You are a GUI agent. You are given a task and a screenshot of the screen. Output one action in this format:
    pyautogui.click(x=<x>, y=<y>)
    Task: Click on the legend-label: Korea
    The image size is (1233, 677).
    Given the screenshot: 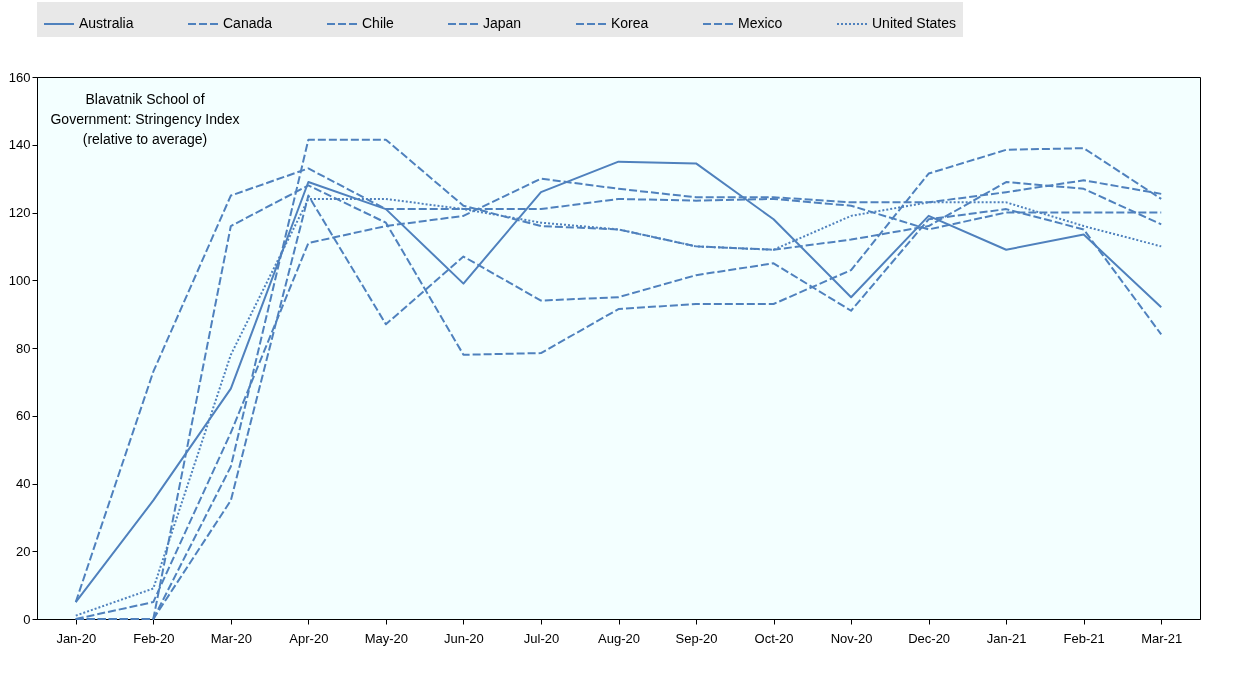 What is the action you would take?
    pyautogui.click(x=630, y=23)
    